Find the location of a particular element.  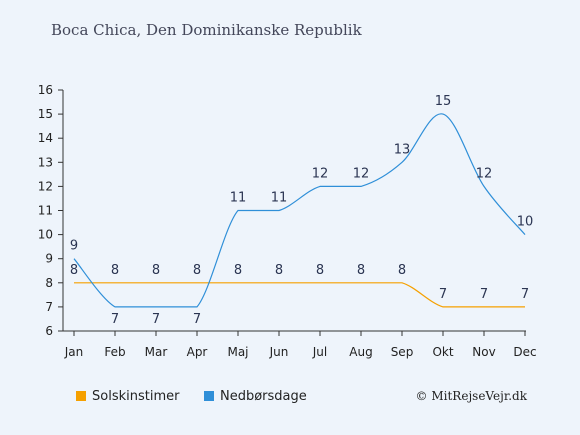

y-tick-label: 10 is located at coordinates (45, 235).